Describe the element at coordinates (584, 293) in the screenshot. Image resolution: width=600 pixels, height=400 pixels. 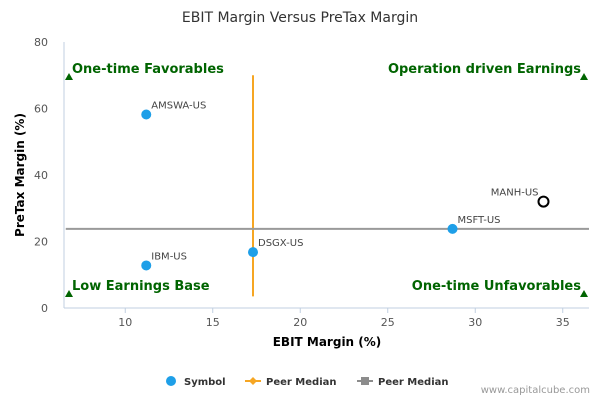
I see `quadrant-marker-bottom-right` at that location.